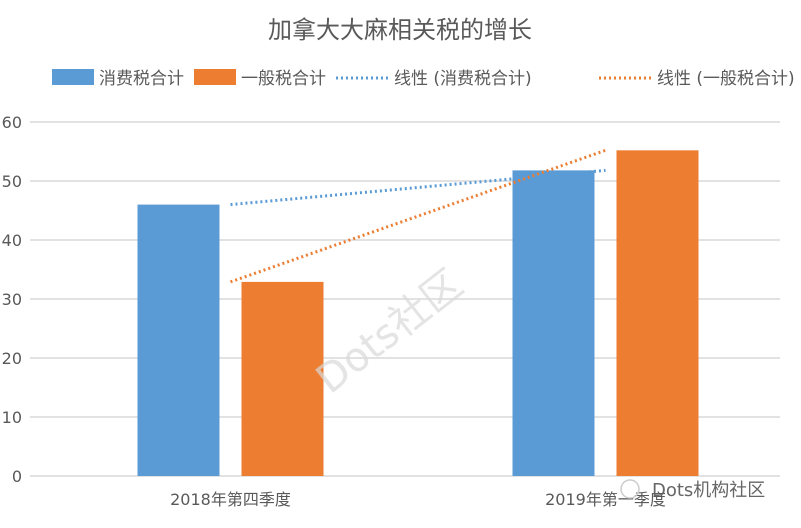 This screenshot has height=528, width=801. I want to click on legend-label: 一般税合计, so click(283, 79).